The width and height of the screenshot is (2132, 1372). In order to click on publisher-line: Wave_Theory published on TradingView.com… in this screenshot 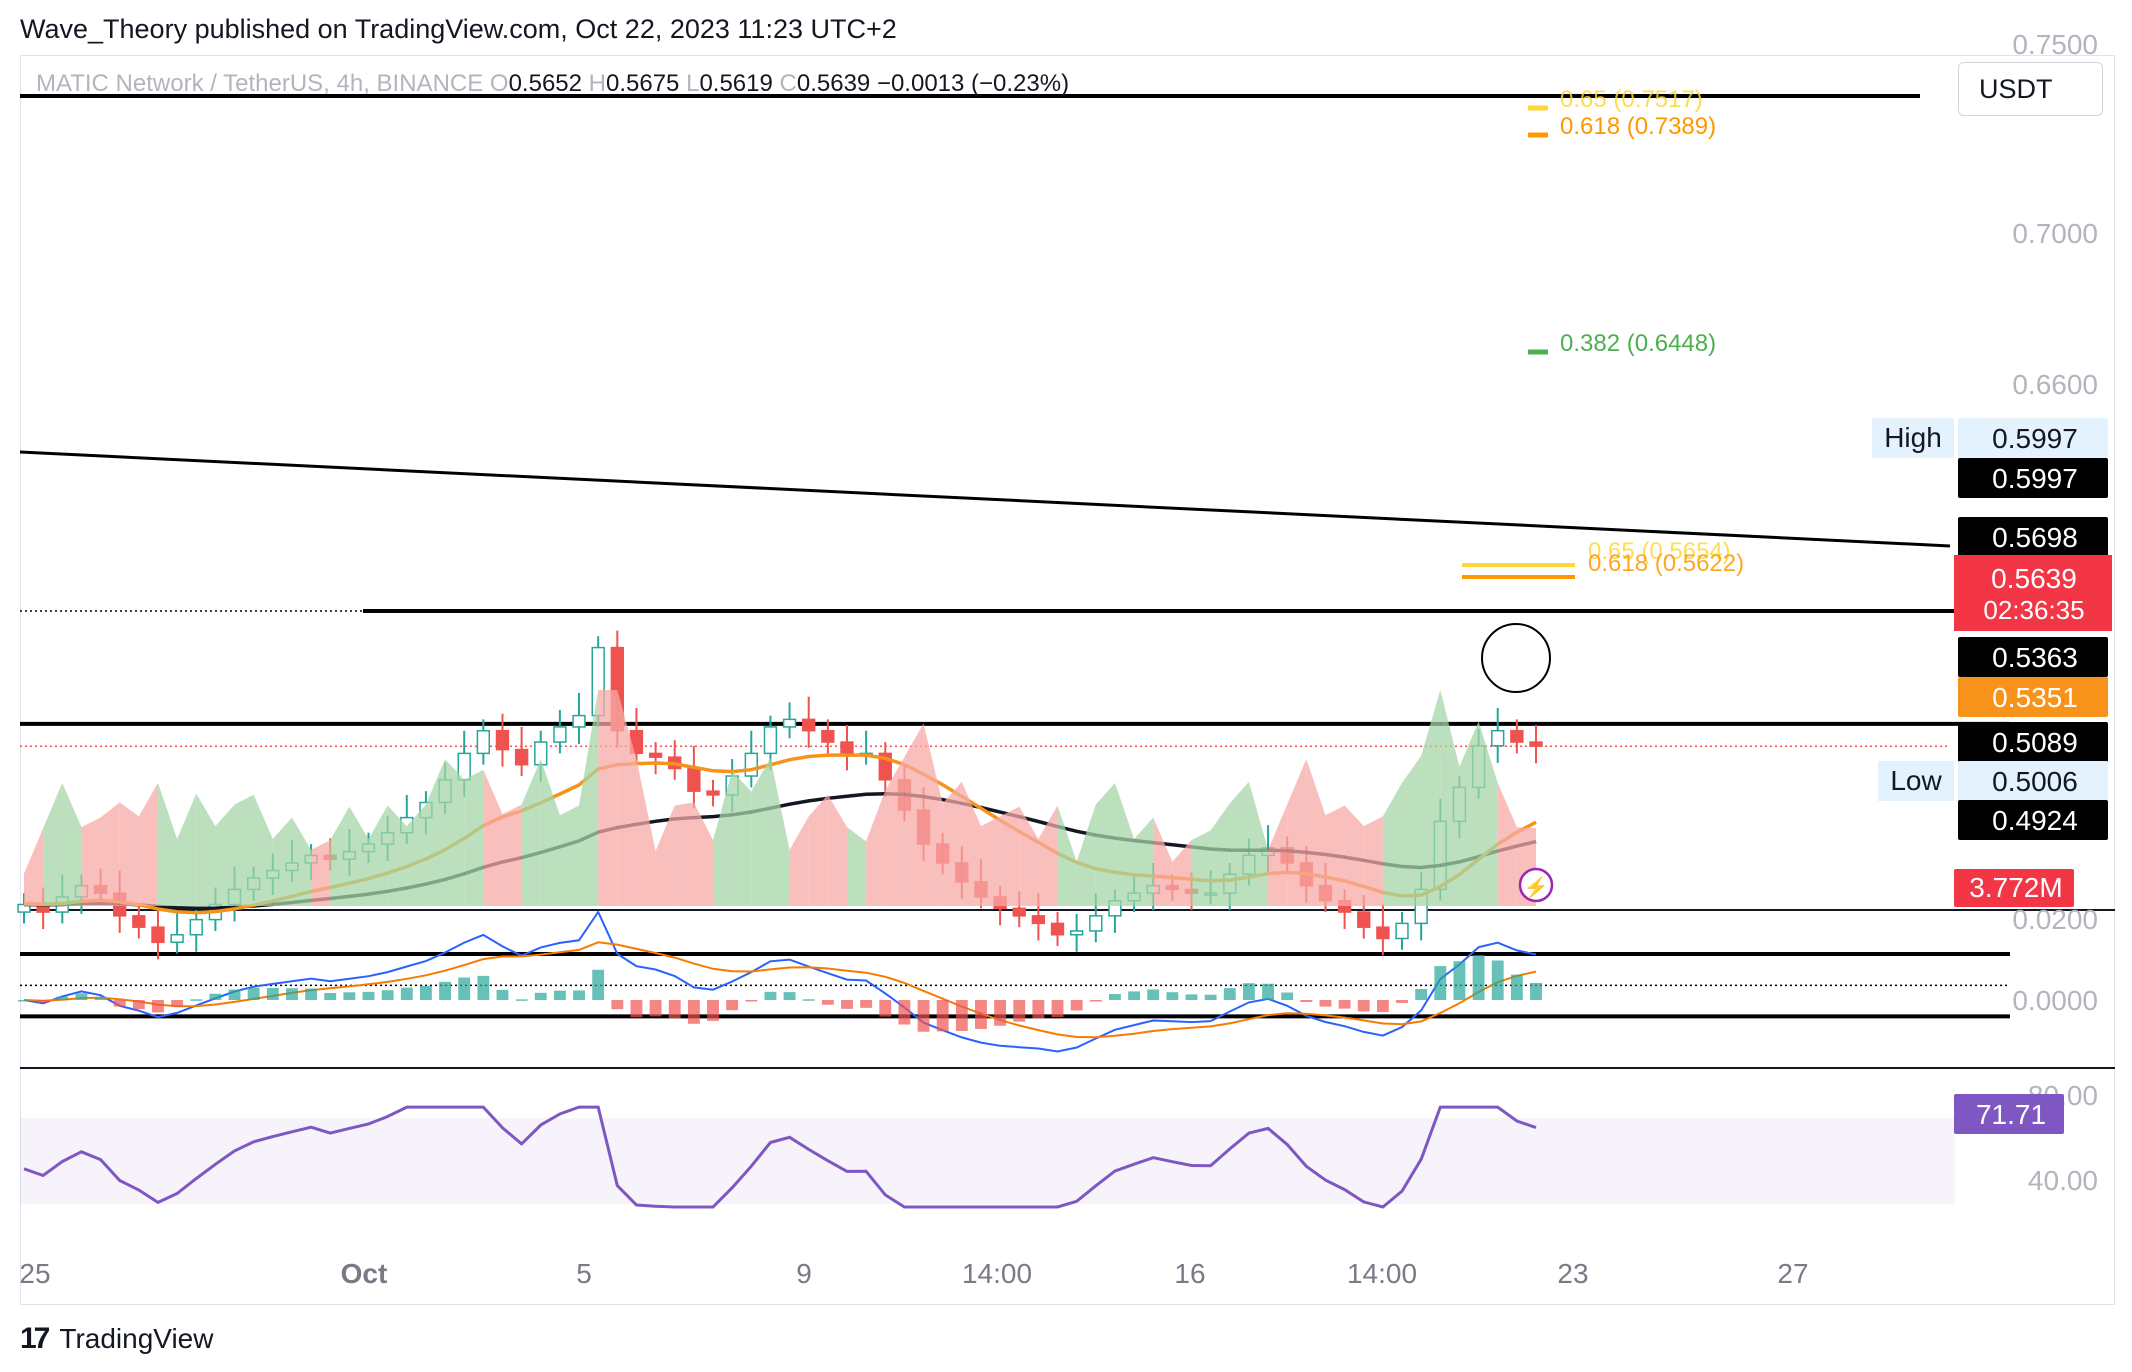, I will do `click(458, 29)`.